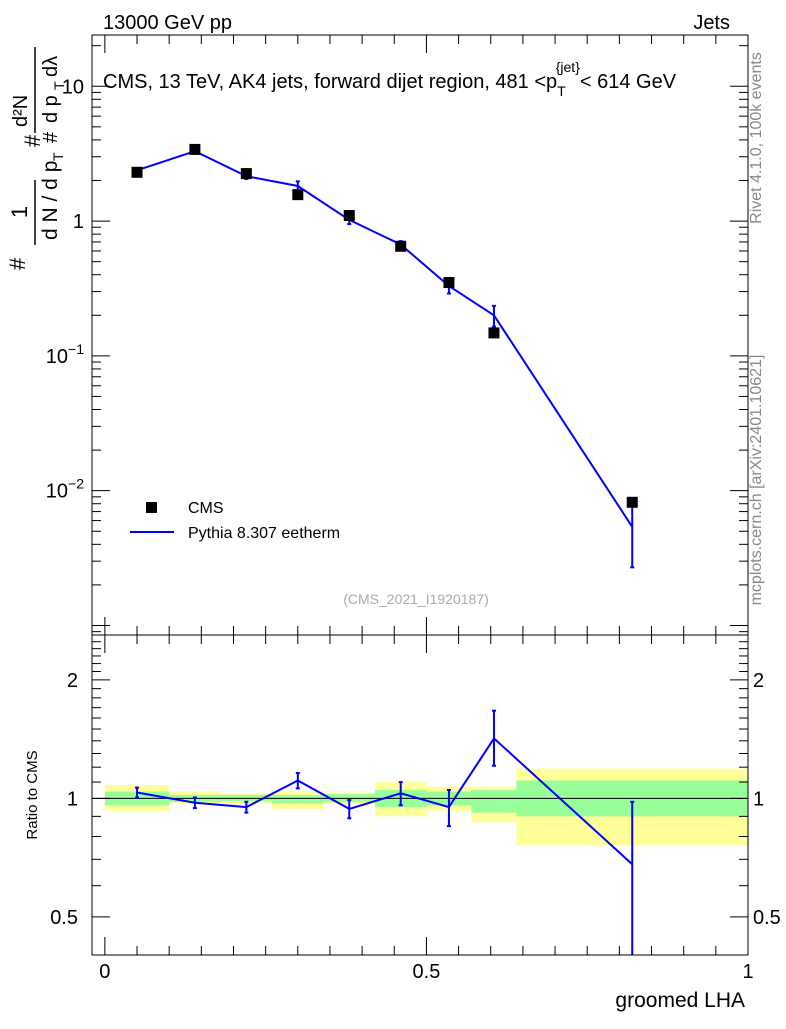  I want to click on main-ytick-base: 1, so click(78, 222).